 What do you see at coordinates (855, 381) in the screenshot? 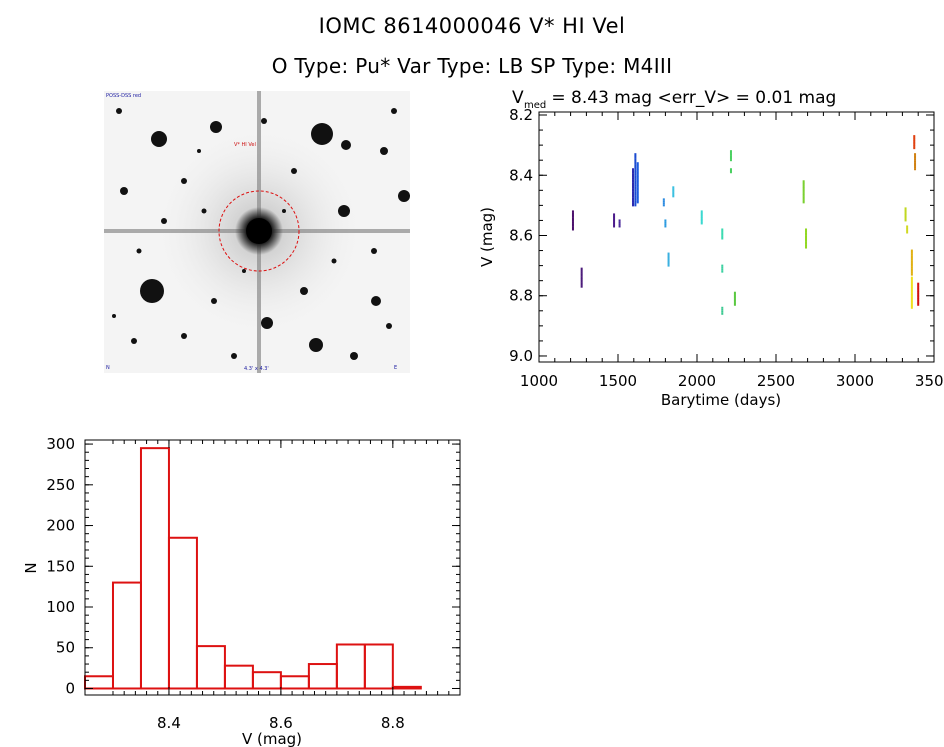
I see `light-curve-x-tick-label: 3000` at bounding box center [855, 381].